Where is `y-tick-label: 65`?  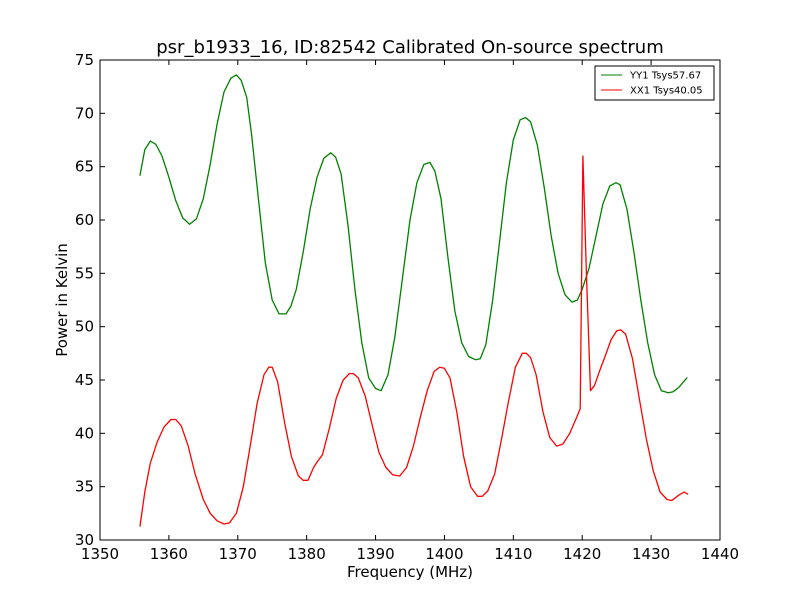
y-tick-label: 65 is located at coordinates (84, 167).